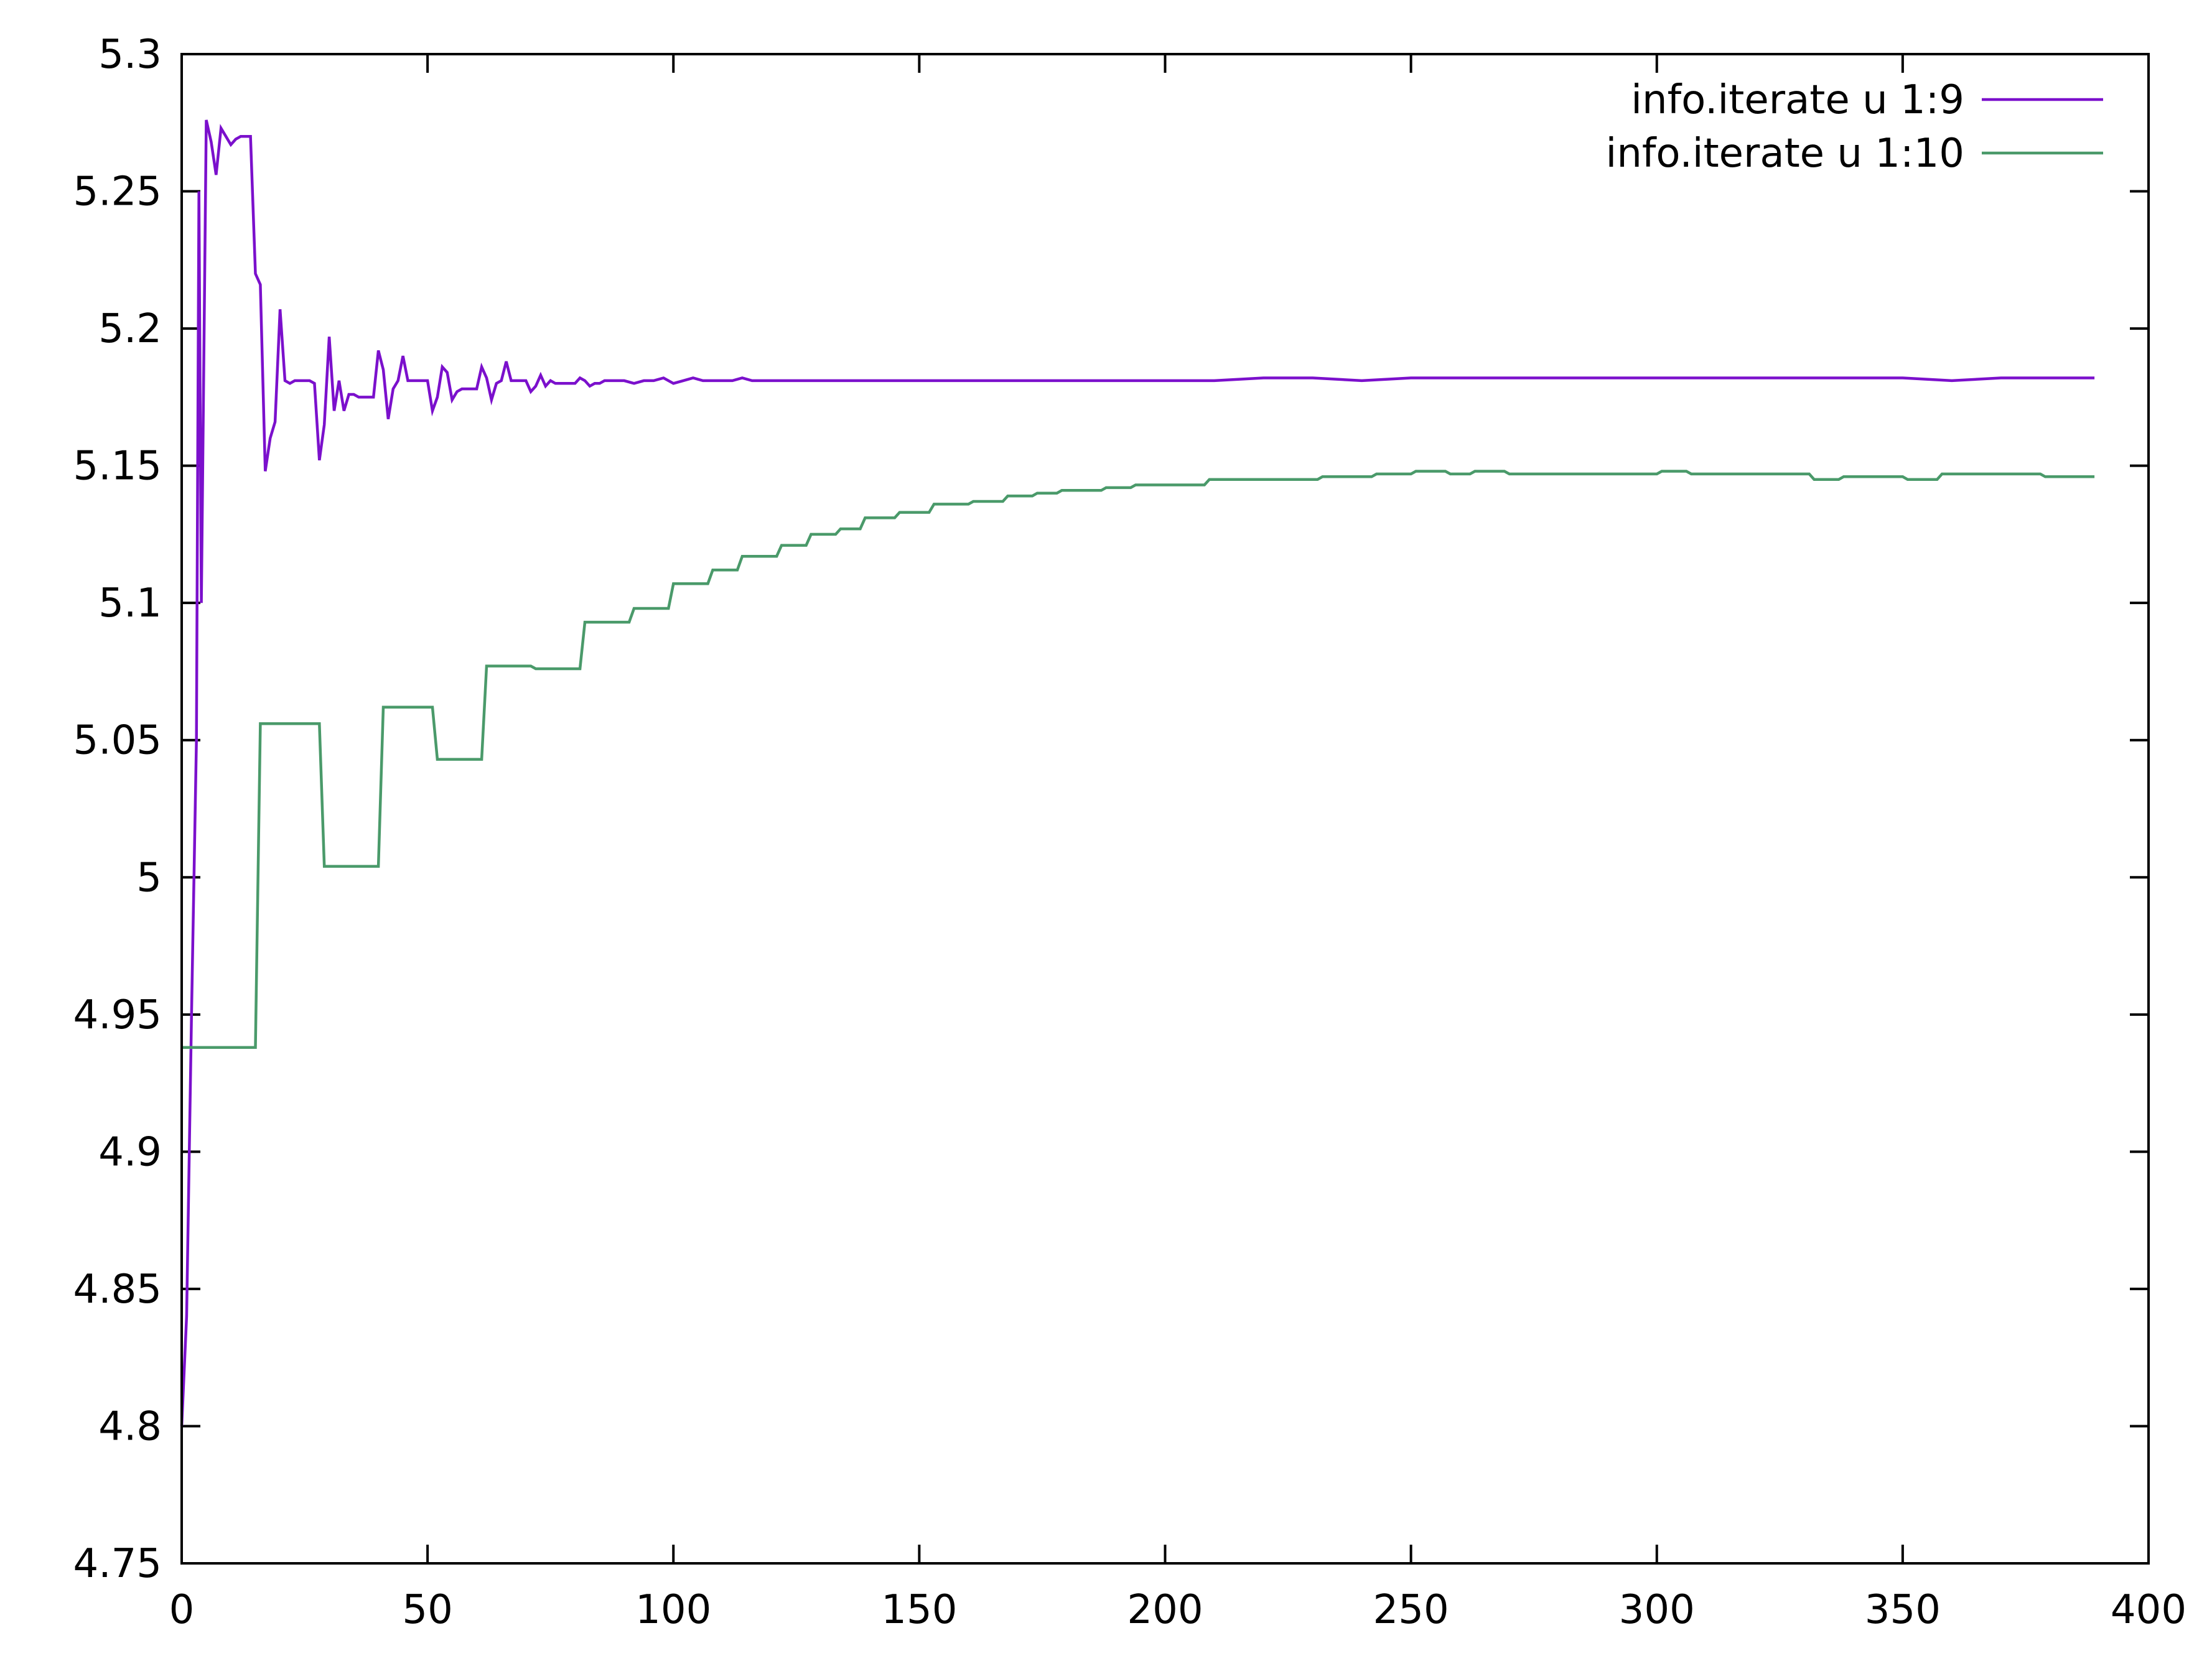 This screenshot has height=1661, width=2212. Describe the element at coordinates (117, 741) in the screenshot. I see `y-tick-label: 5.05` at that location.